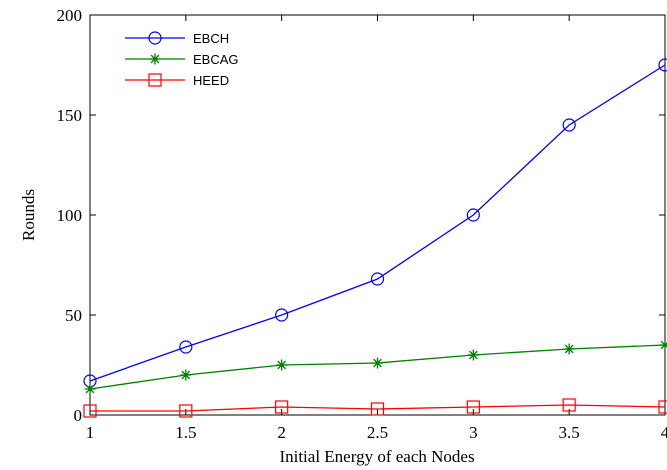 This screenshot has height=470, width=667. What do you see at coordinates (78, 415) in the screenshot?
I see `y-tick-label: 0` at bounding box center [78, 415].